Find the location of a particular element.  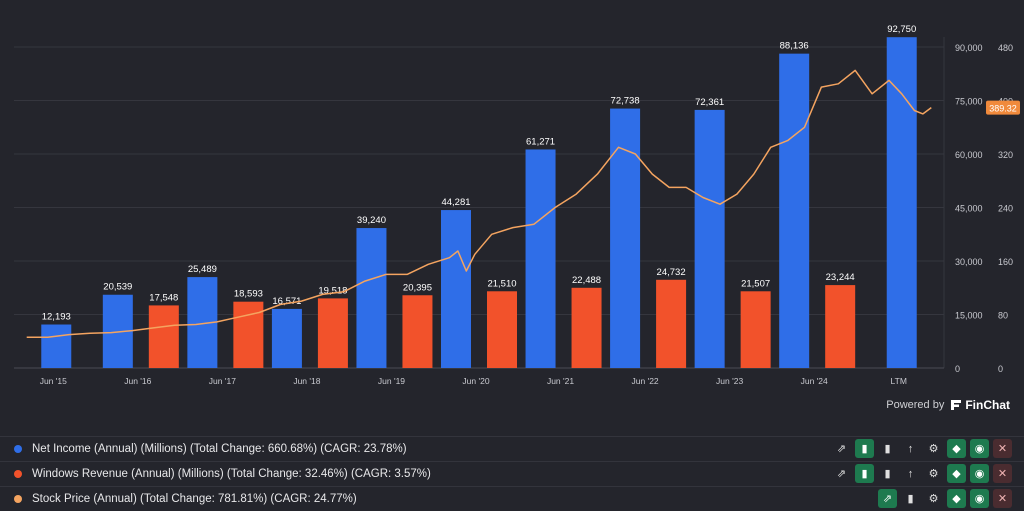

windows-revenue-data-label: 17,548 is located at coordinates (163, 297).